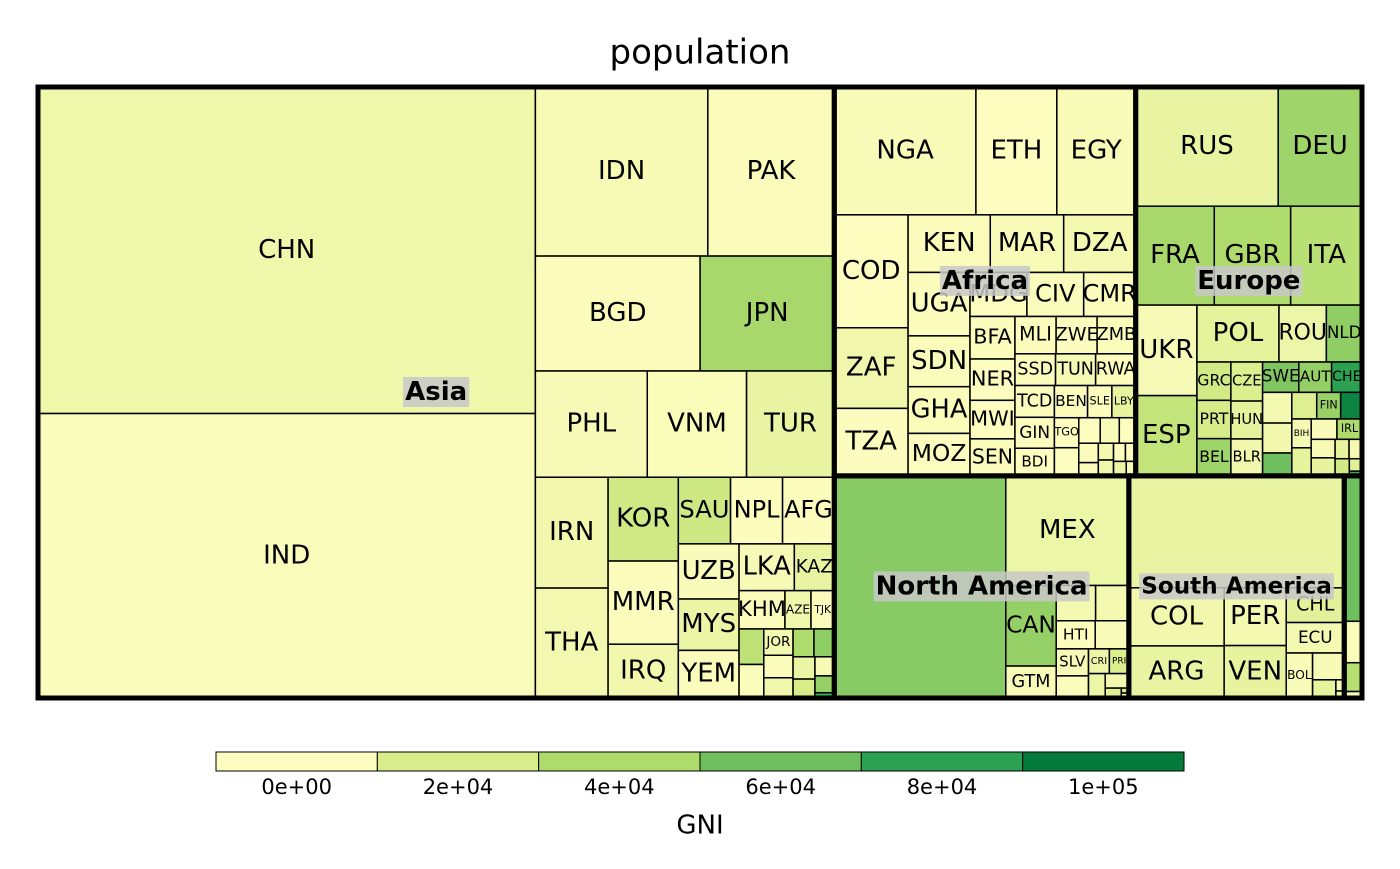  I want to click on tile-label: LKA, so click(767, 566).